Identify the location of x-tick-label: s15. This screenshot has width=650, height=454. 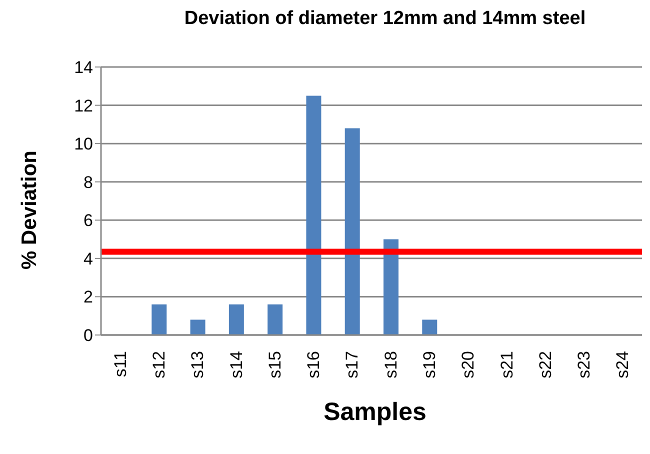
(274, 364).